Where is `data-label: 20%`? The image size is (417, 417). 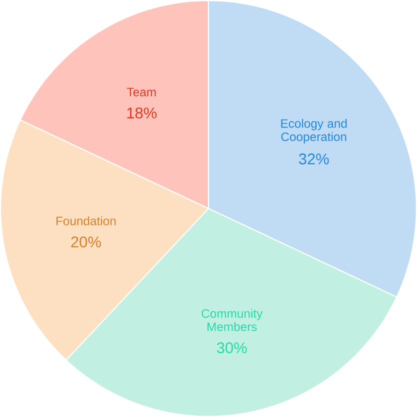
data-label: 20% is located at coordinates (86, 242).